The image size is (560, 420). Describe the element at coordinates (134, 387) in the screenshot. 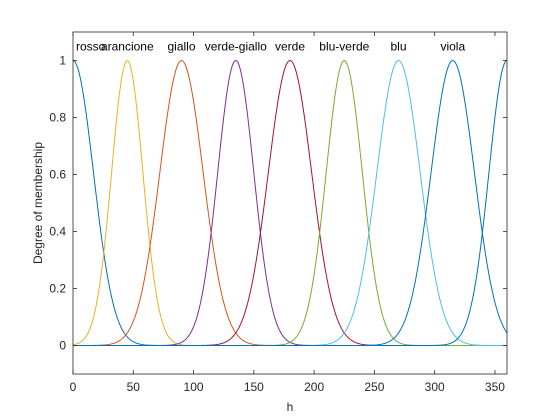

I see `x-tick-label: 50` at that location.